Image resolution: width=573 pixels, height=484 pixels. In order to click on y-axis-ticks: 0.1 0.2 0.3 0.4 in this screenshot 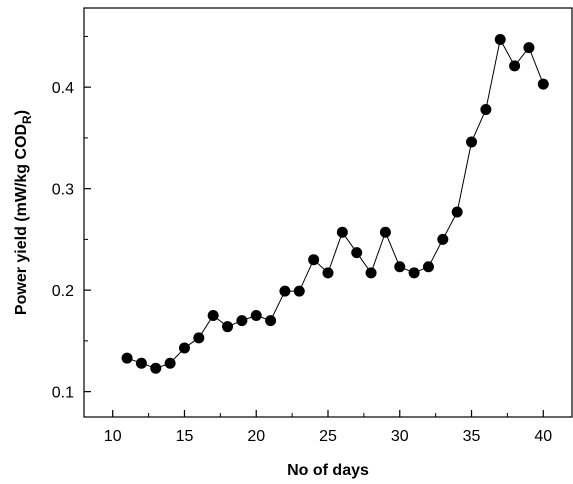, I will do `click(71, 218)`.